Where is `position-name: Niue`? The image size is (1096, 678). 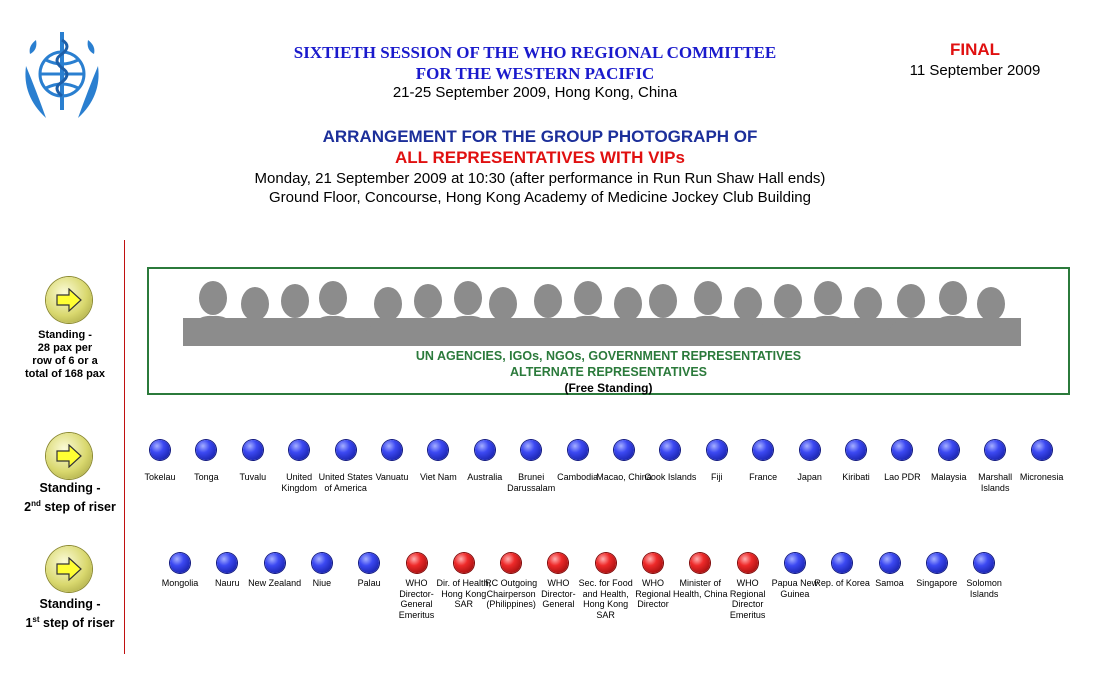
position-name: Niue is located at coordinates (322, 583).